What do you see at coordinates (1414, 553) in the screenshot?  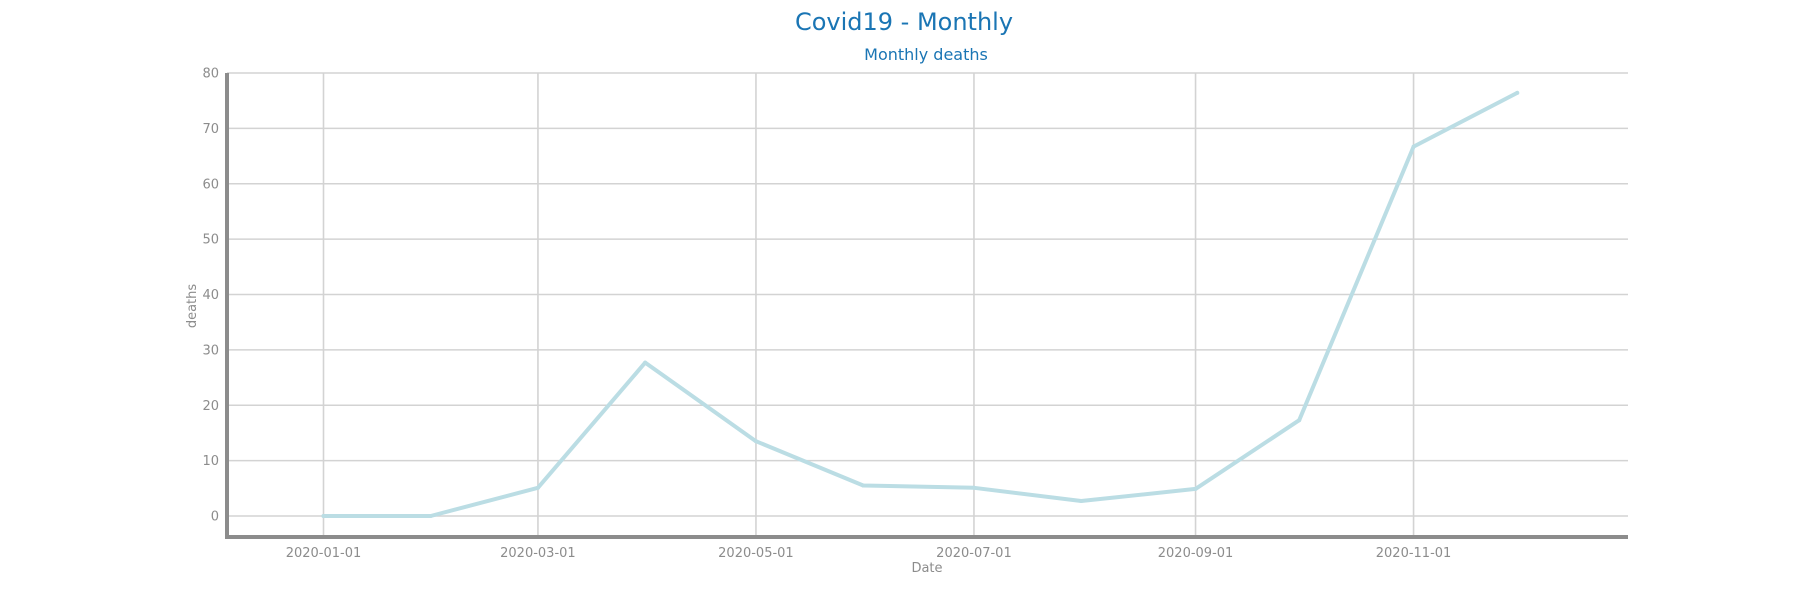 I see `x-tick-label: 2020-11-01` at bounding box center [1414, 553].